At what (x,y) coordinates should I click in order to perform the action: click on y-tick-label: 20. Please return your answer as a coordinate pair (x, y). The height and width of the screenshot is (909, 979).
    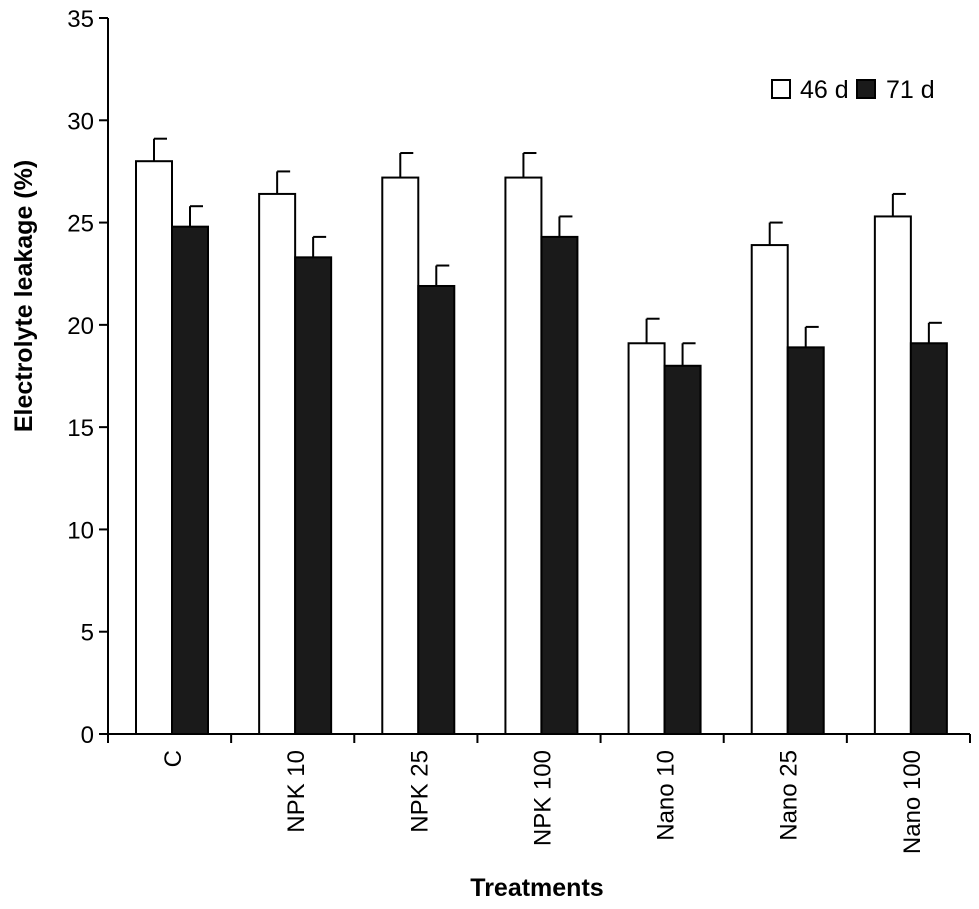
    Looking at the image, I should click on (80, 326).